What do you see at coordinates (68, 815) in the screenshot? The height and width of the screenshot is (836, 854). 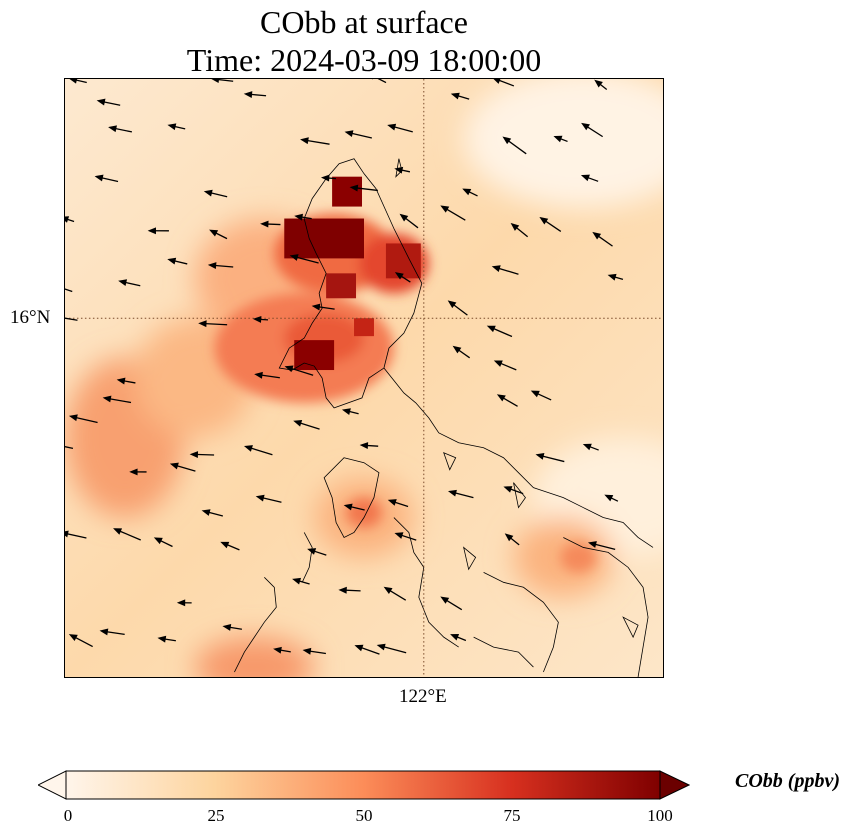 I see `colorbar-tick-0: 0` at bounding box center [68, 815].